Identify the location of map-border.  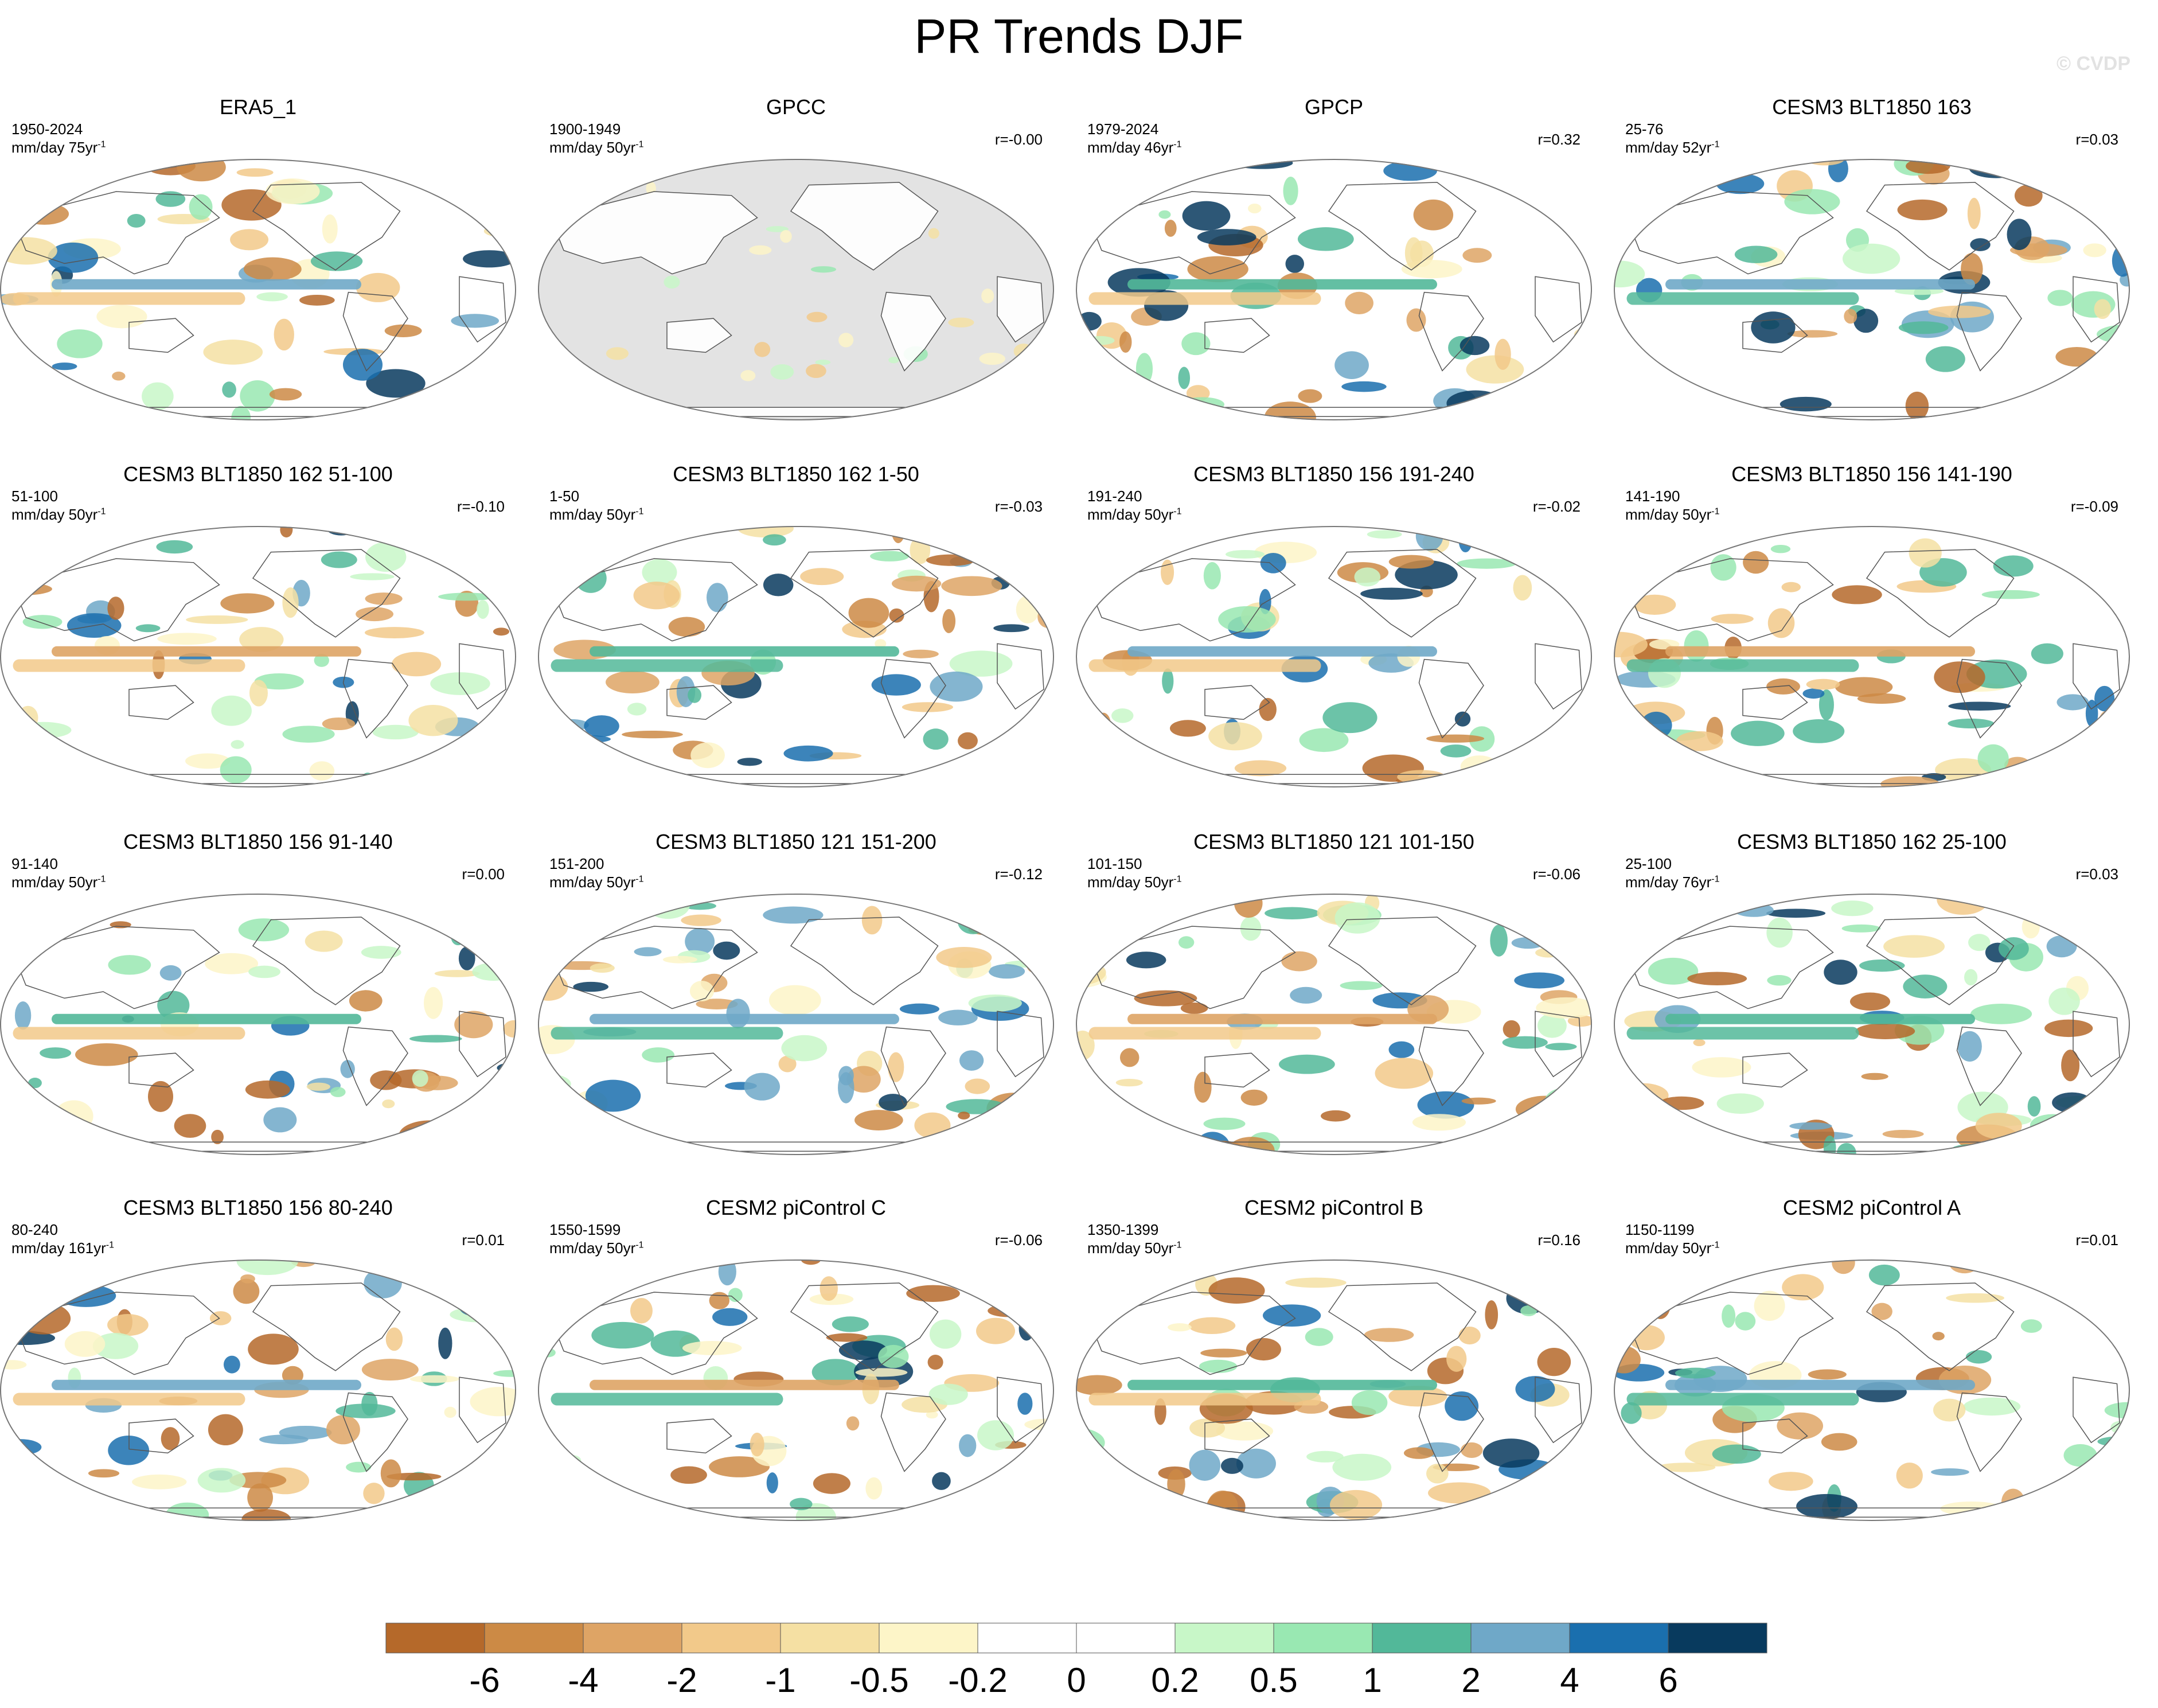
(1334, 656).